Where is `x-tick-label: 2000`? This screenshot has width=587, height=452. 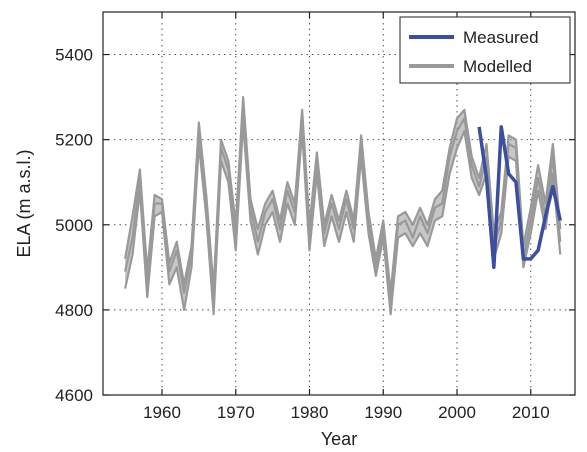 x-tick-label: 2000 is located at coordinates (457, 412).